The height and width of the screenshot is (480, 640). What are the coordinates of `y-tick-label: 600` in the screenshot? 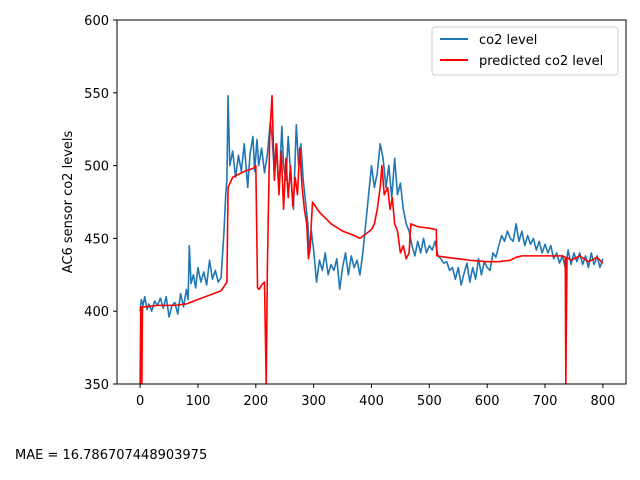 It's located at (96, 21).